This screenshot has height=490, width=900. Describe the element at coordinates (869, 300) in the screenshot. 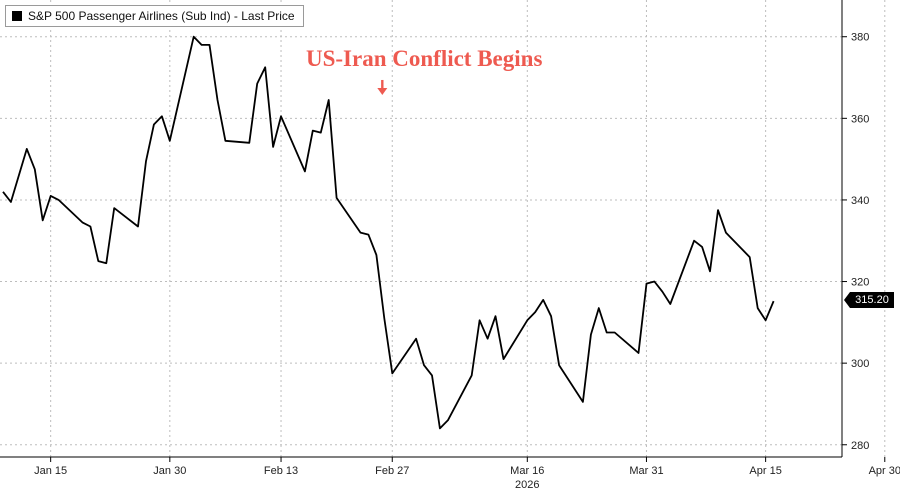

I see `last-price-badge: 315.20` at that location.